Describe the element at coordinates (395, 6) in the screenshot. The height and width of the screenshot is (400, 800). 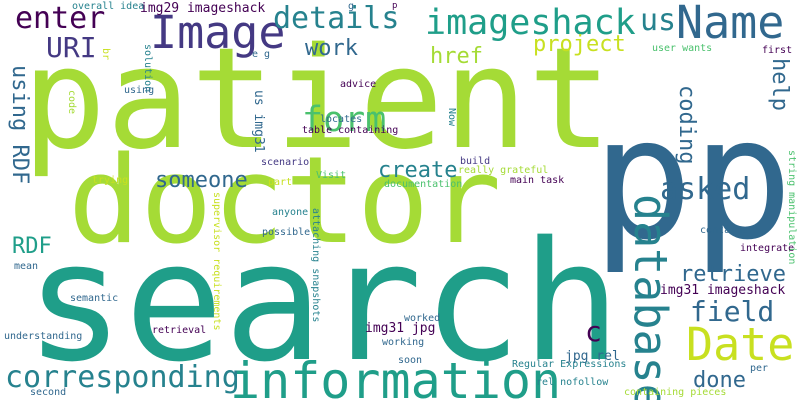
I see `word-p-small: p` at that location.